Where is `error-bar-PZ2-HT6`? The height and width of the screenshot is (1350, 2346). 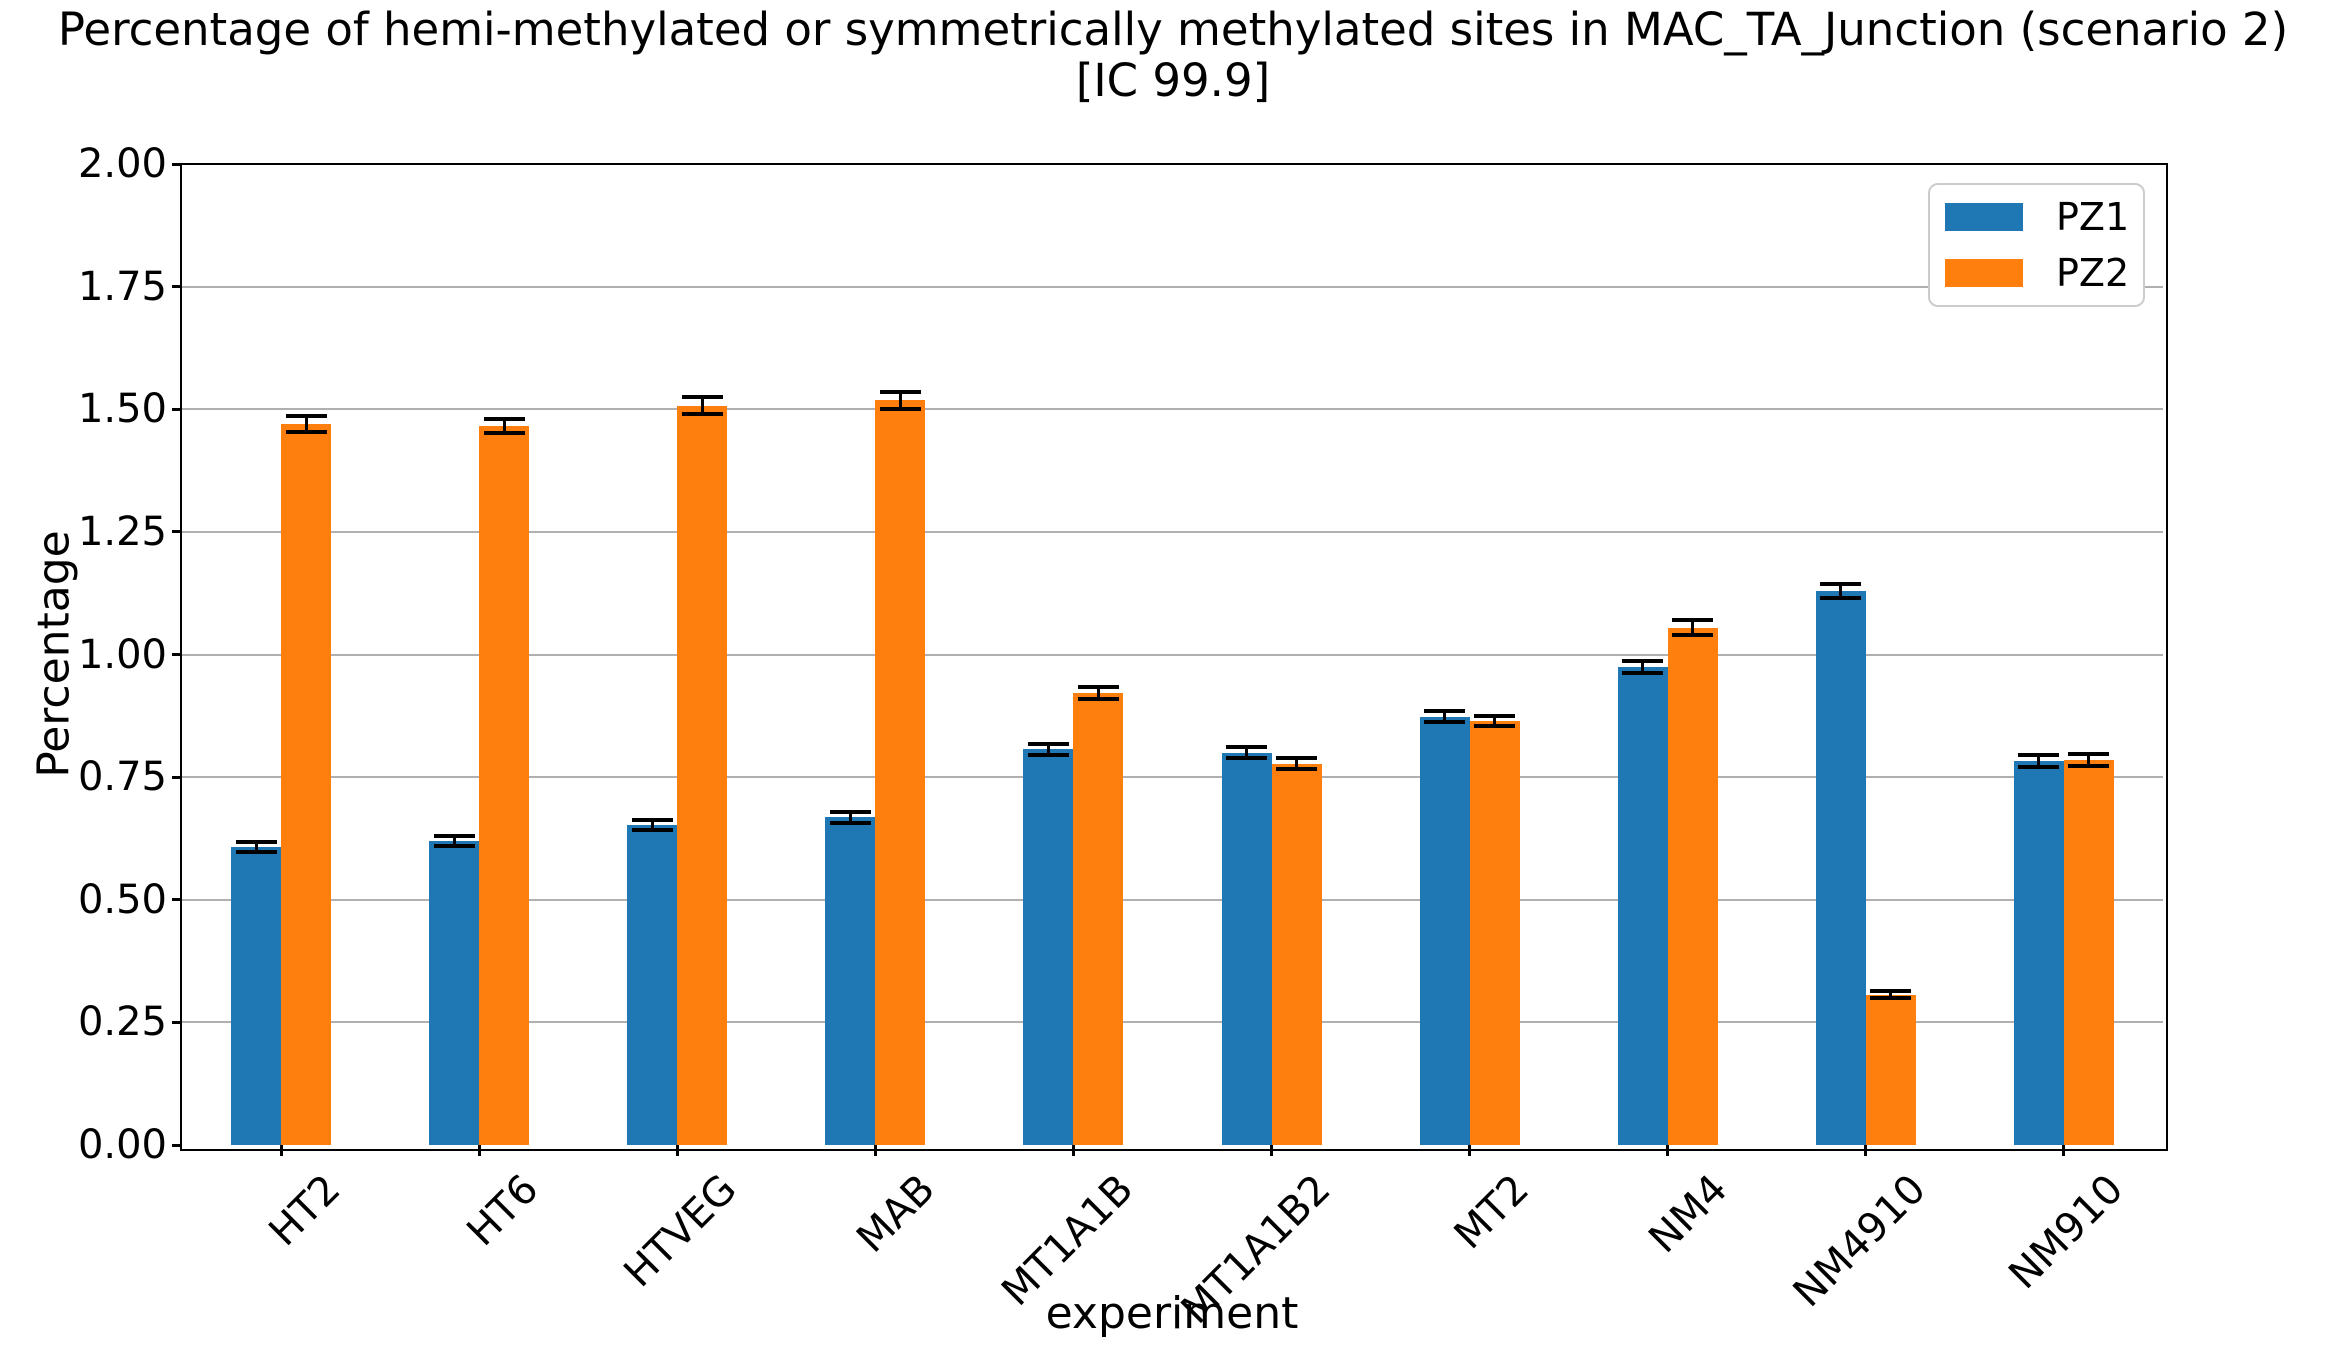
error-bar-PZ2-HT6 is located at coordinates (504, 426).